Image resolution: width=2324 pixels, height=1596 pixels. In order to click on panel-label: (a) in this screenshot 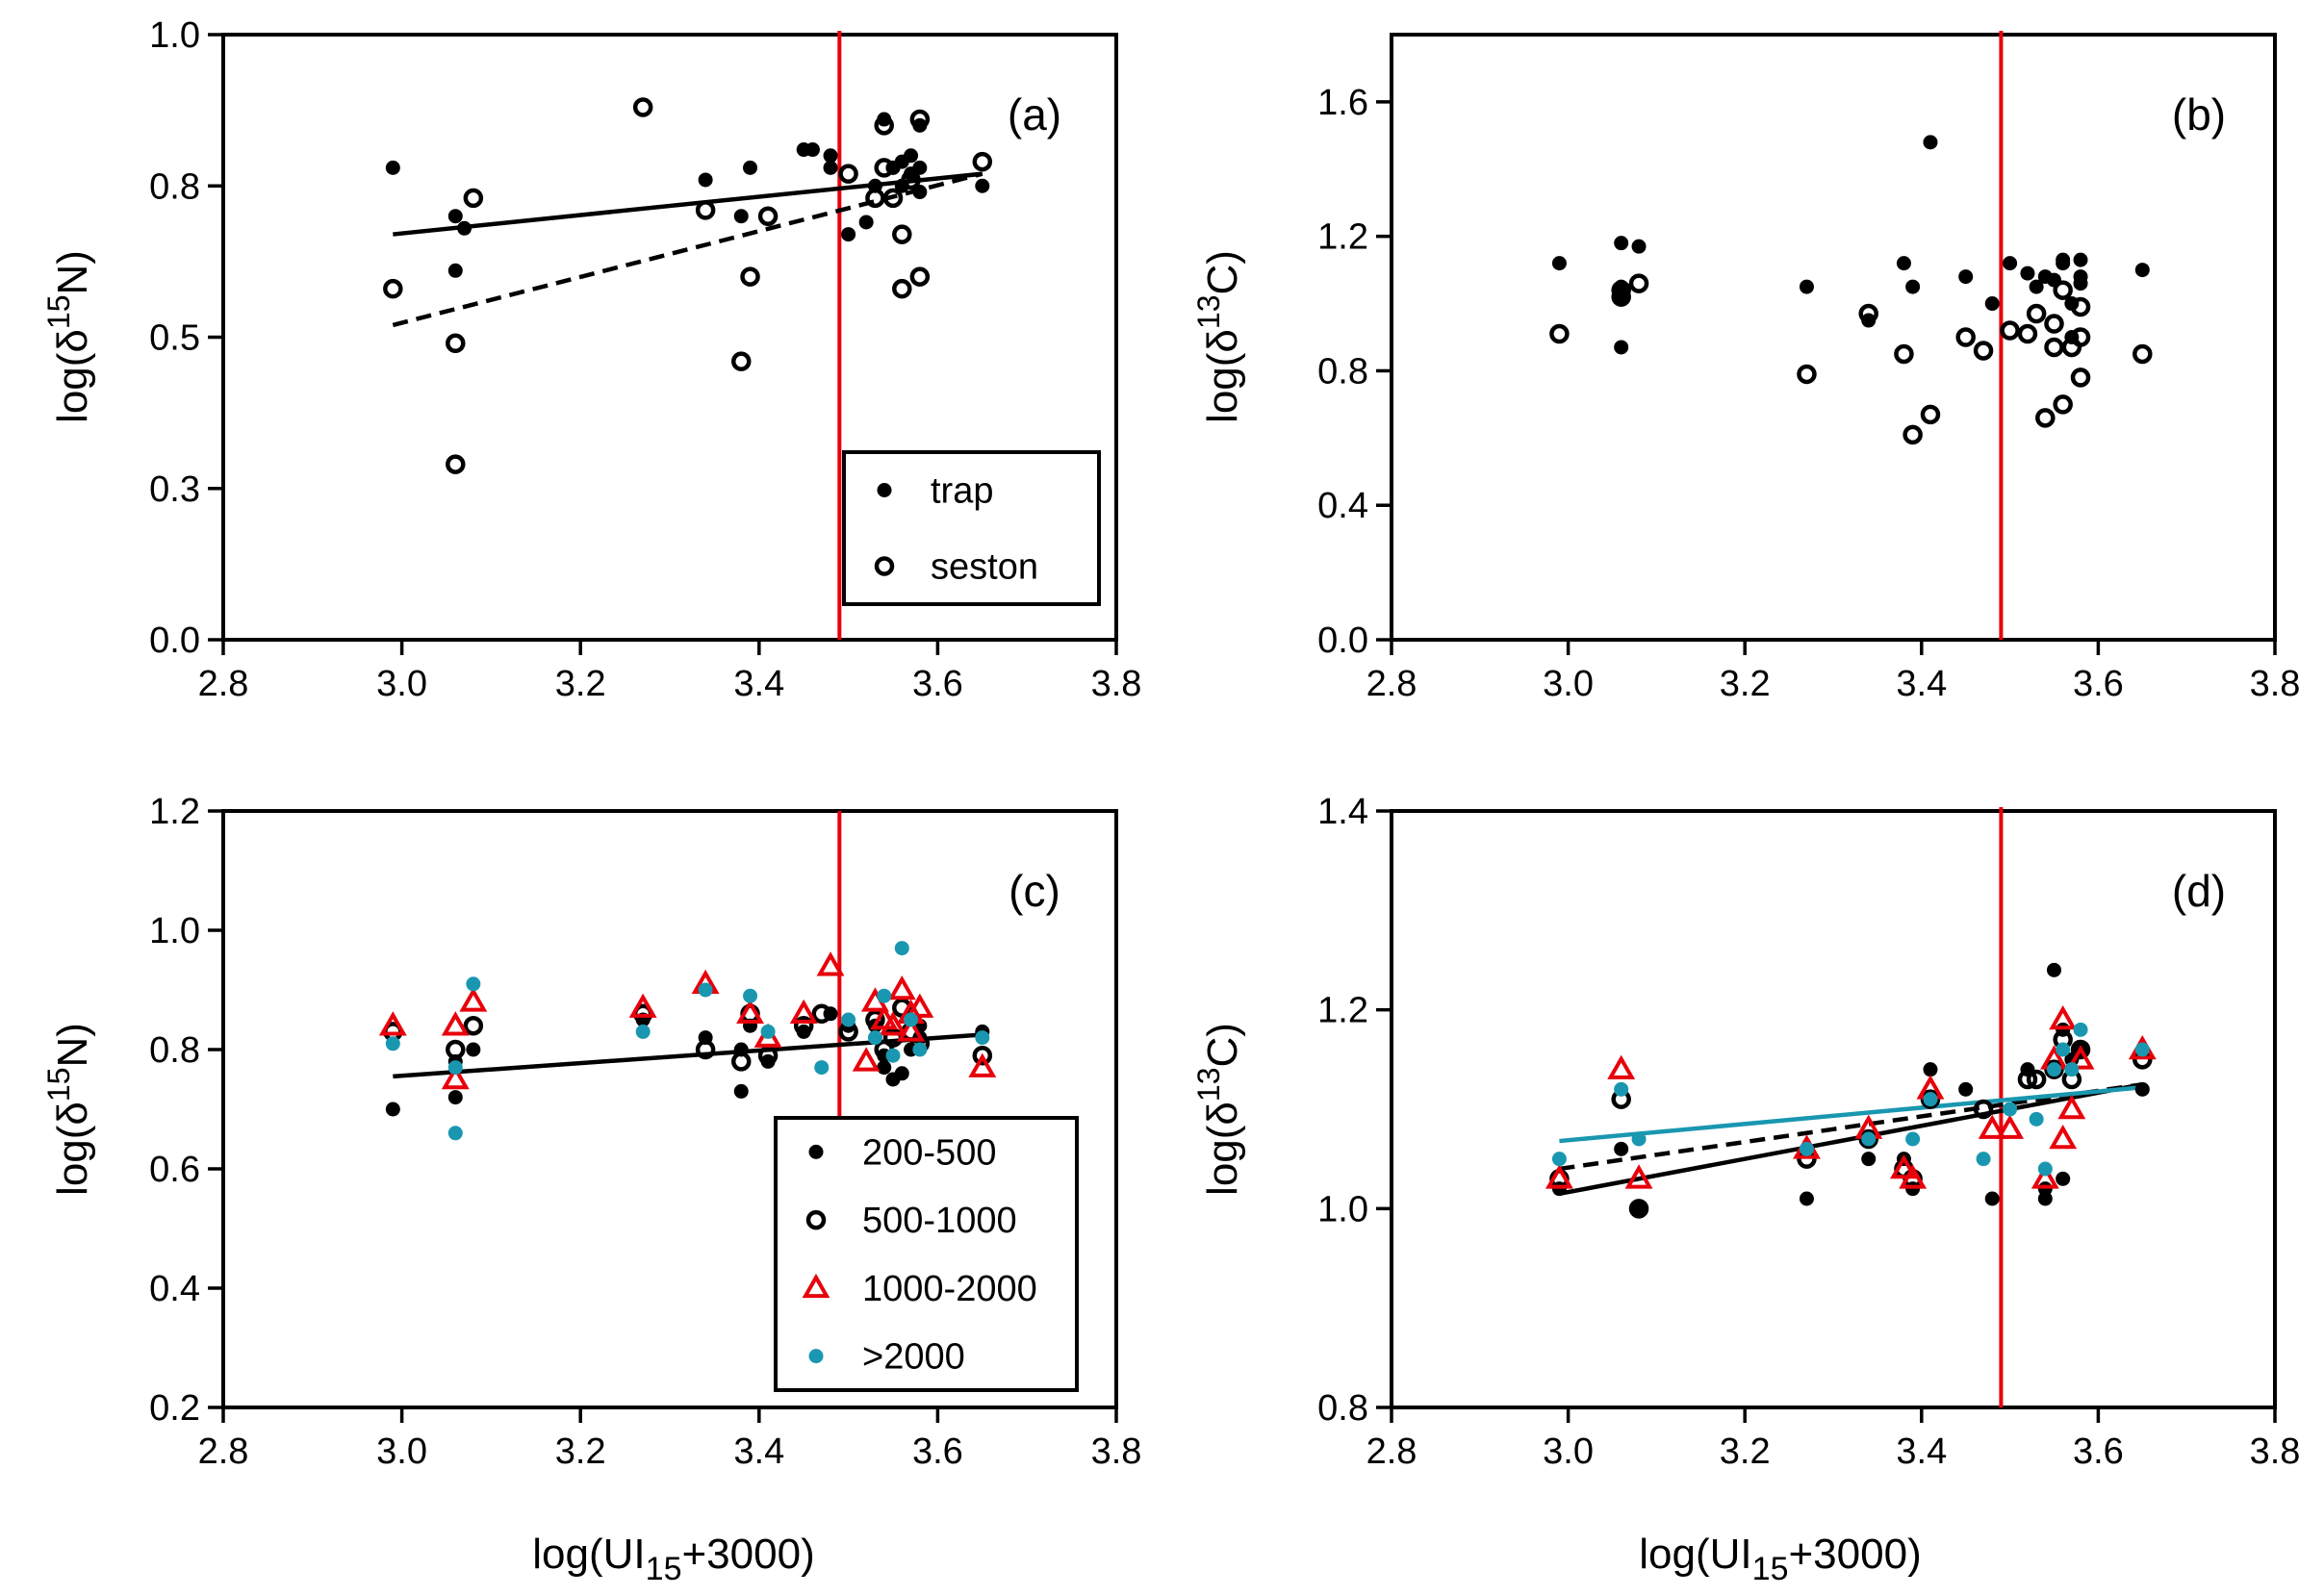, I will do `click(1034, 114)`.